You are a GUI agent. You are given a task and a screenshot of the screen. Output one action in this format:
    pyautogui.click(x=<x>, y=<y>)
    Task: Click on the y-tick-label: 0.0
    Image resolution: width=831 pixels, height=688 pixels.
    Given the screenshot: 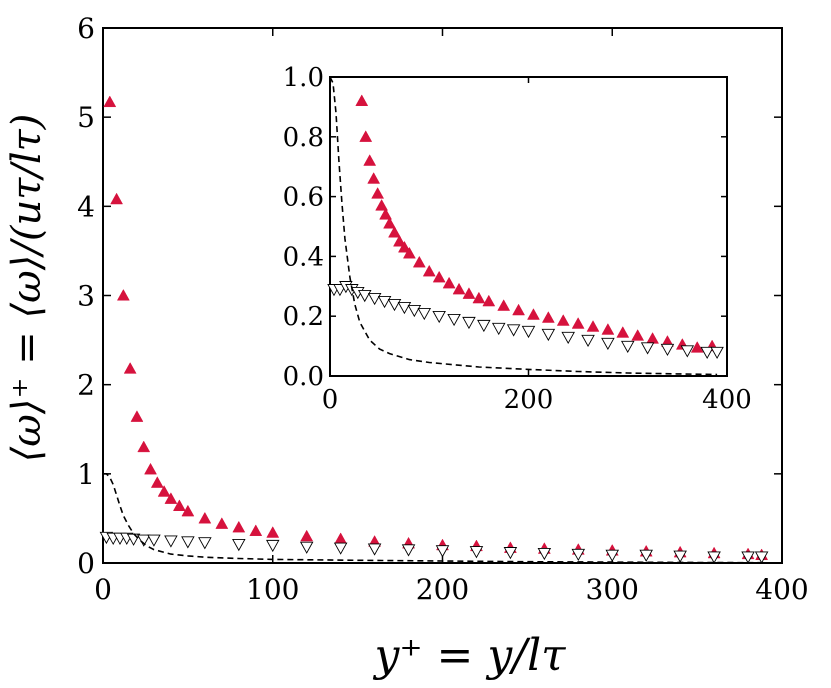 What is the action you would take?
    pyautogui.click(x=303, y=377)
    